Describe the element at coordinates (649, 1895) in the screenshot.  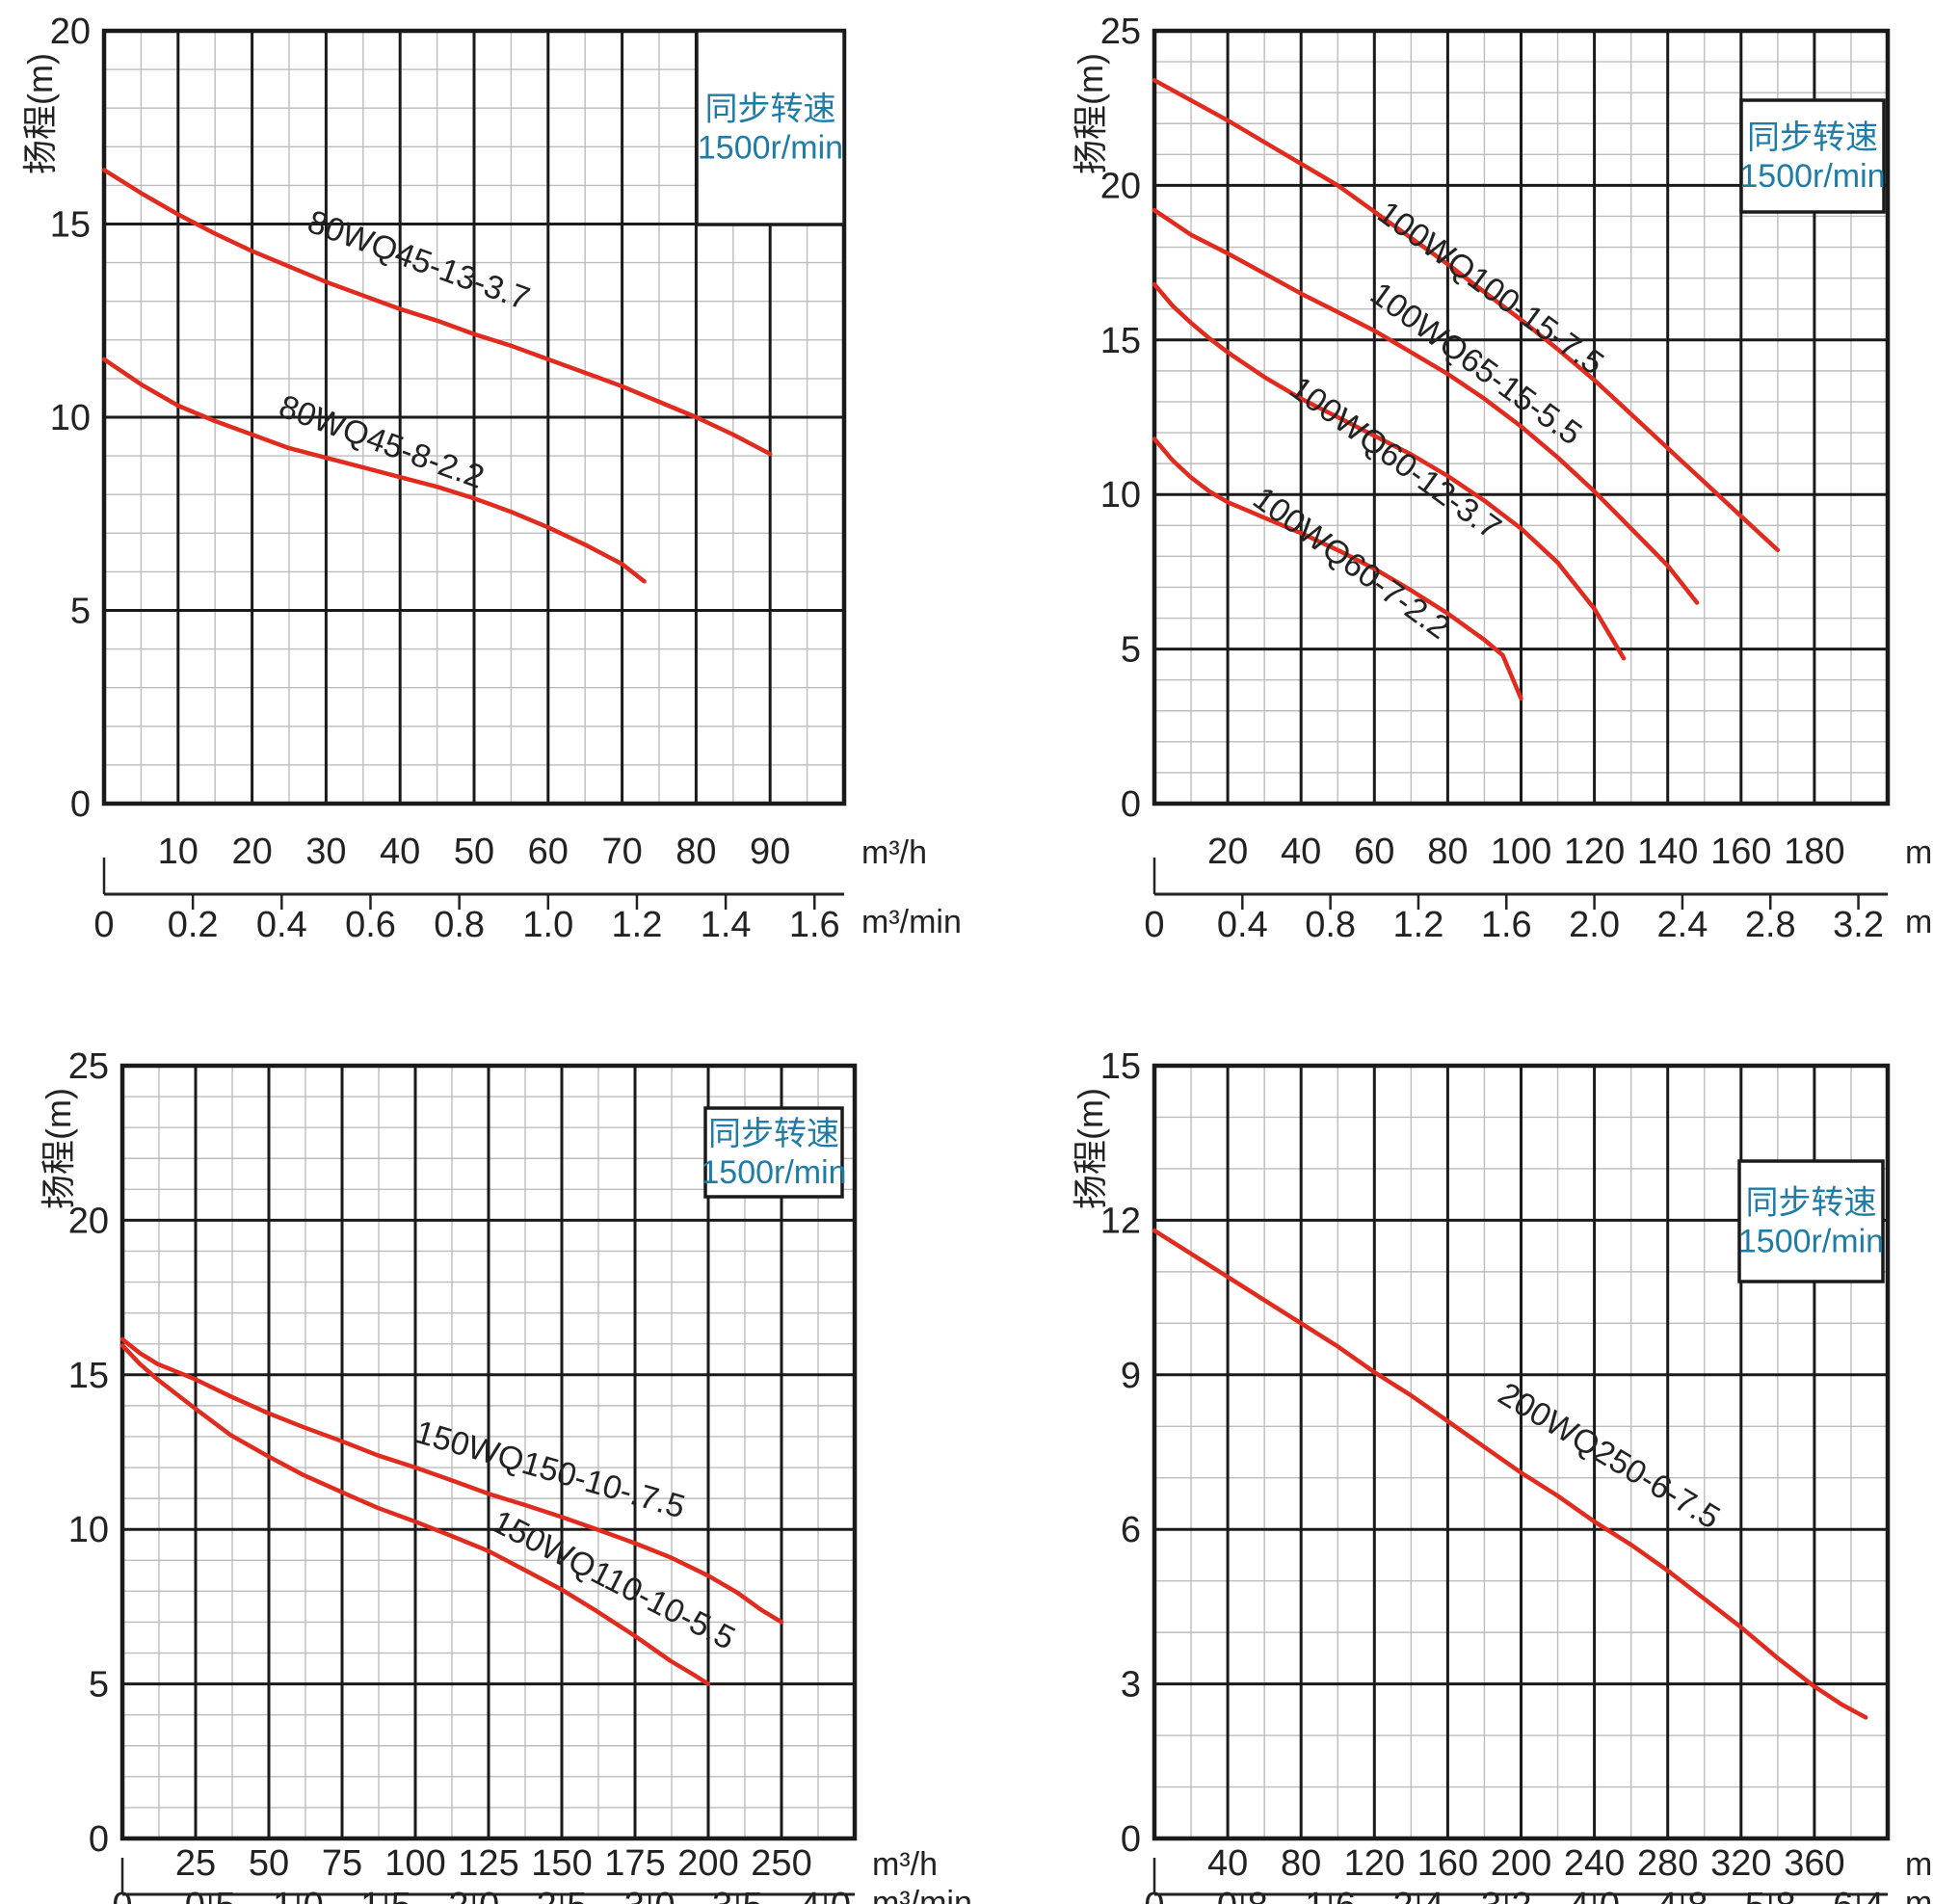
I see `svg-text: 3.0` at that location.